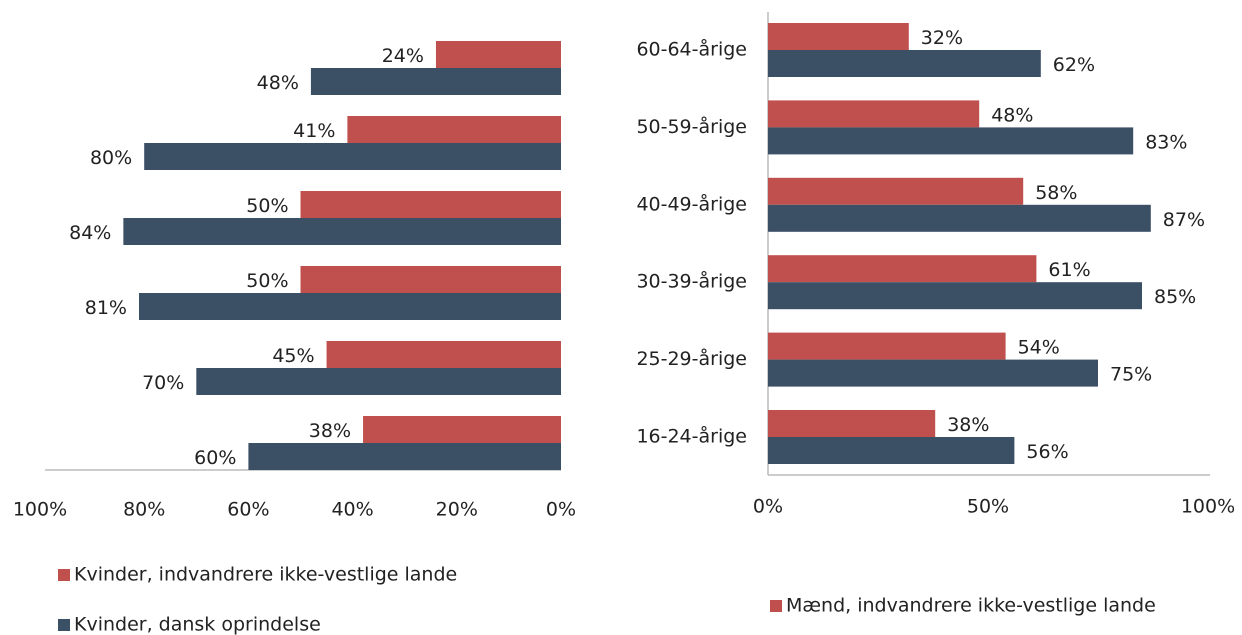  What do you see at coordinates (163, 383) in the screenshot?
I see `data-label: 70%` at bounding box center [163, 383].